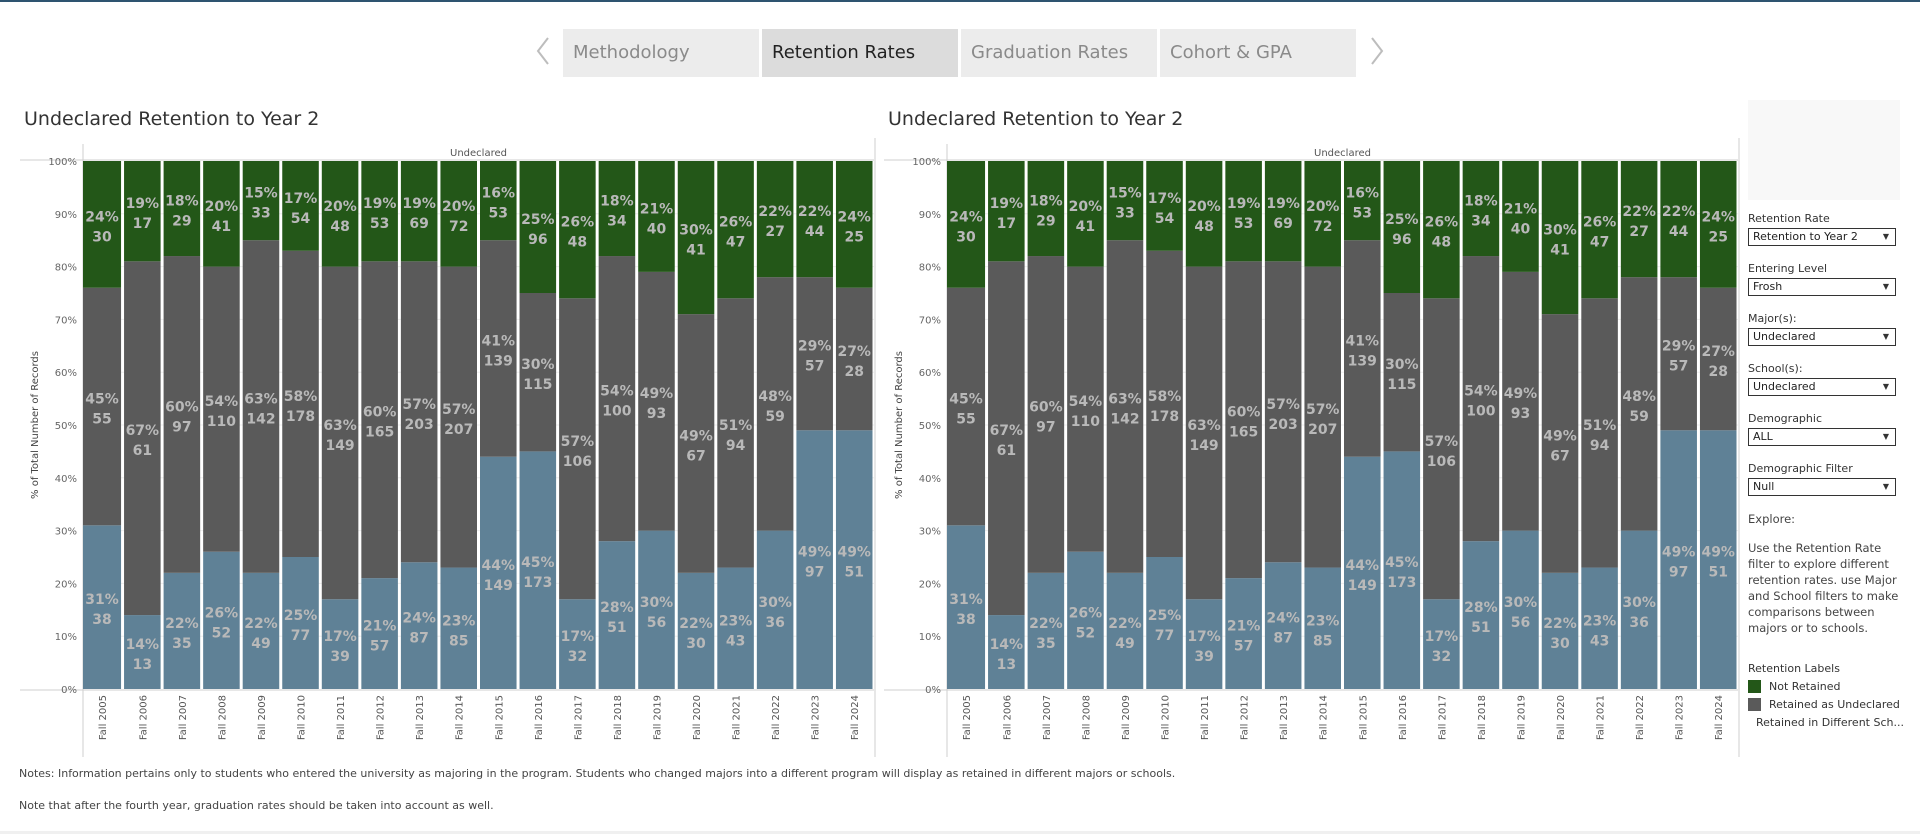 This screenshot has width=1920, height=834. What do you see at coordinates (1059, 53) in the screenshot?
I see `tab-graduation-rates: Graduation Rates` at bounding box center [1059, 53].